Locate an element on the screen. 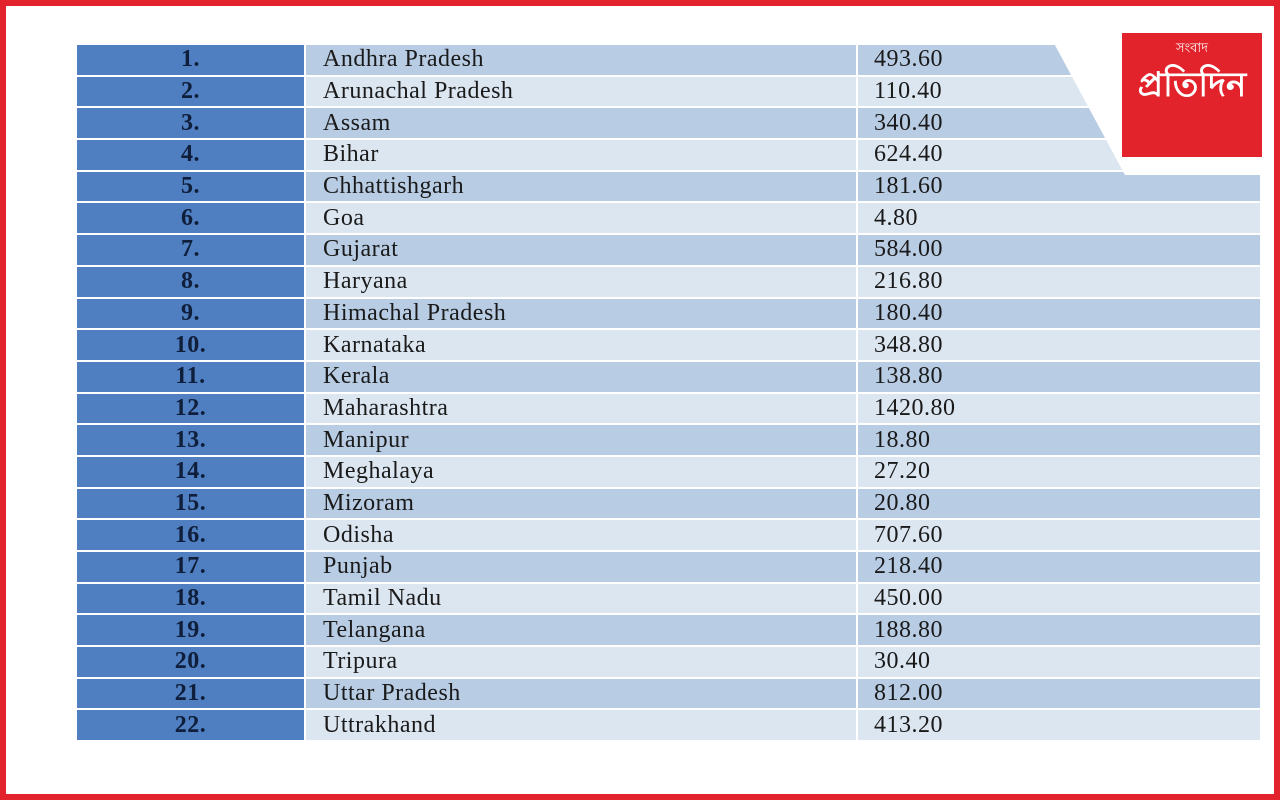 Image resolution: width=1280 pixels, height=800 pixels. serial-number: 5. is located at coordinates (191, 187).